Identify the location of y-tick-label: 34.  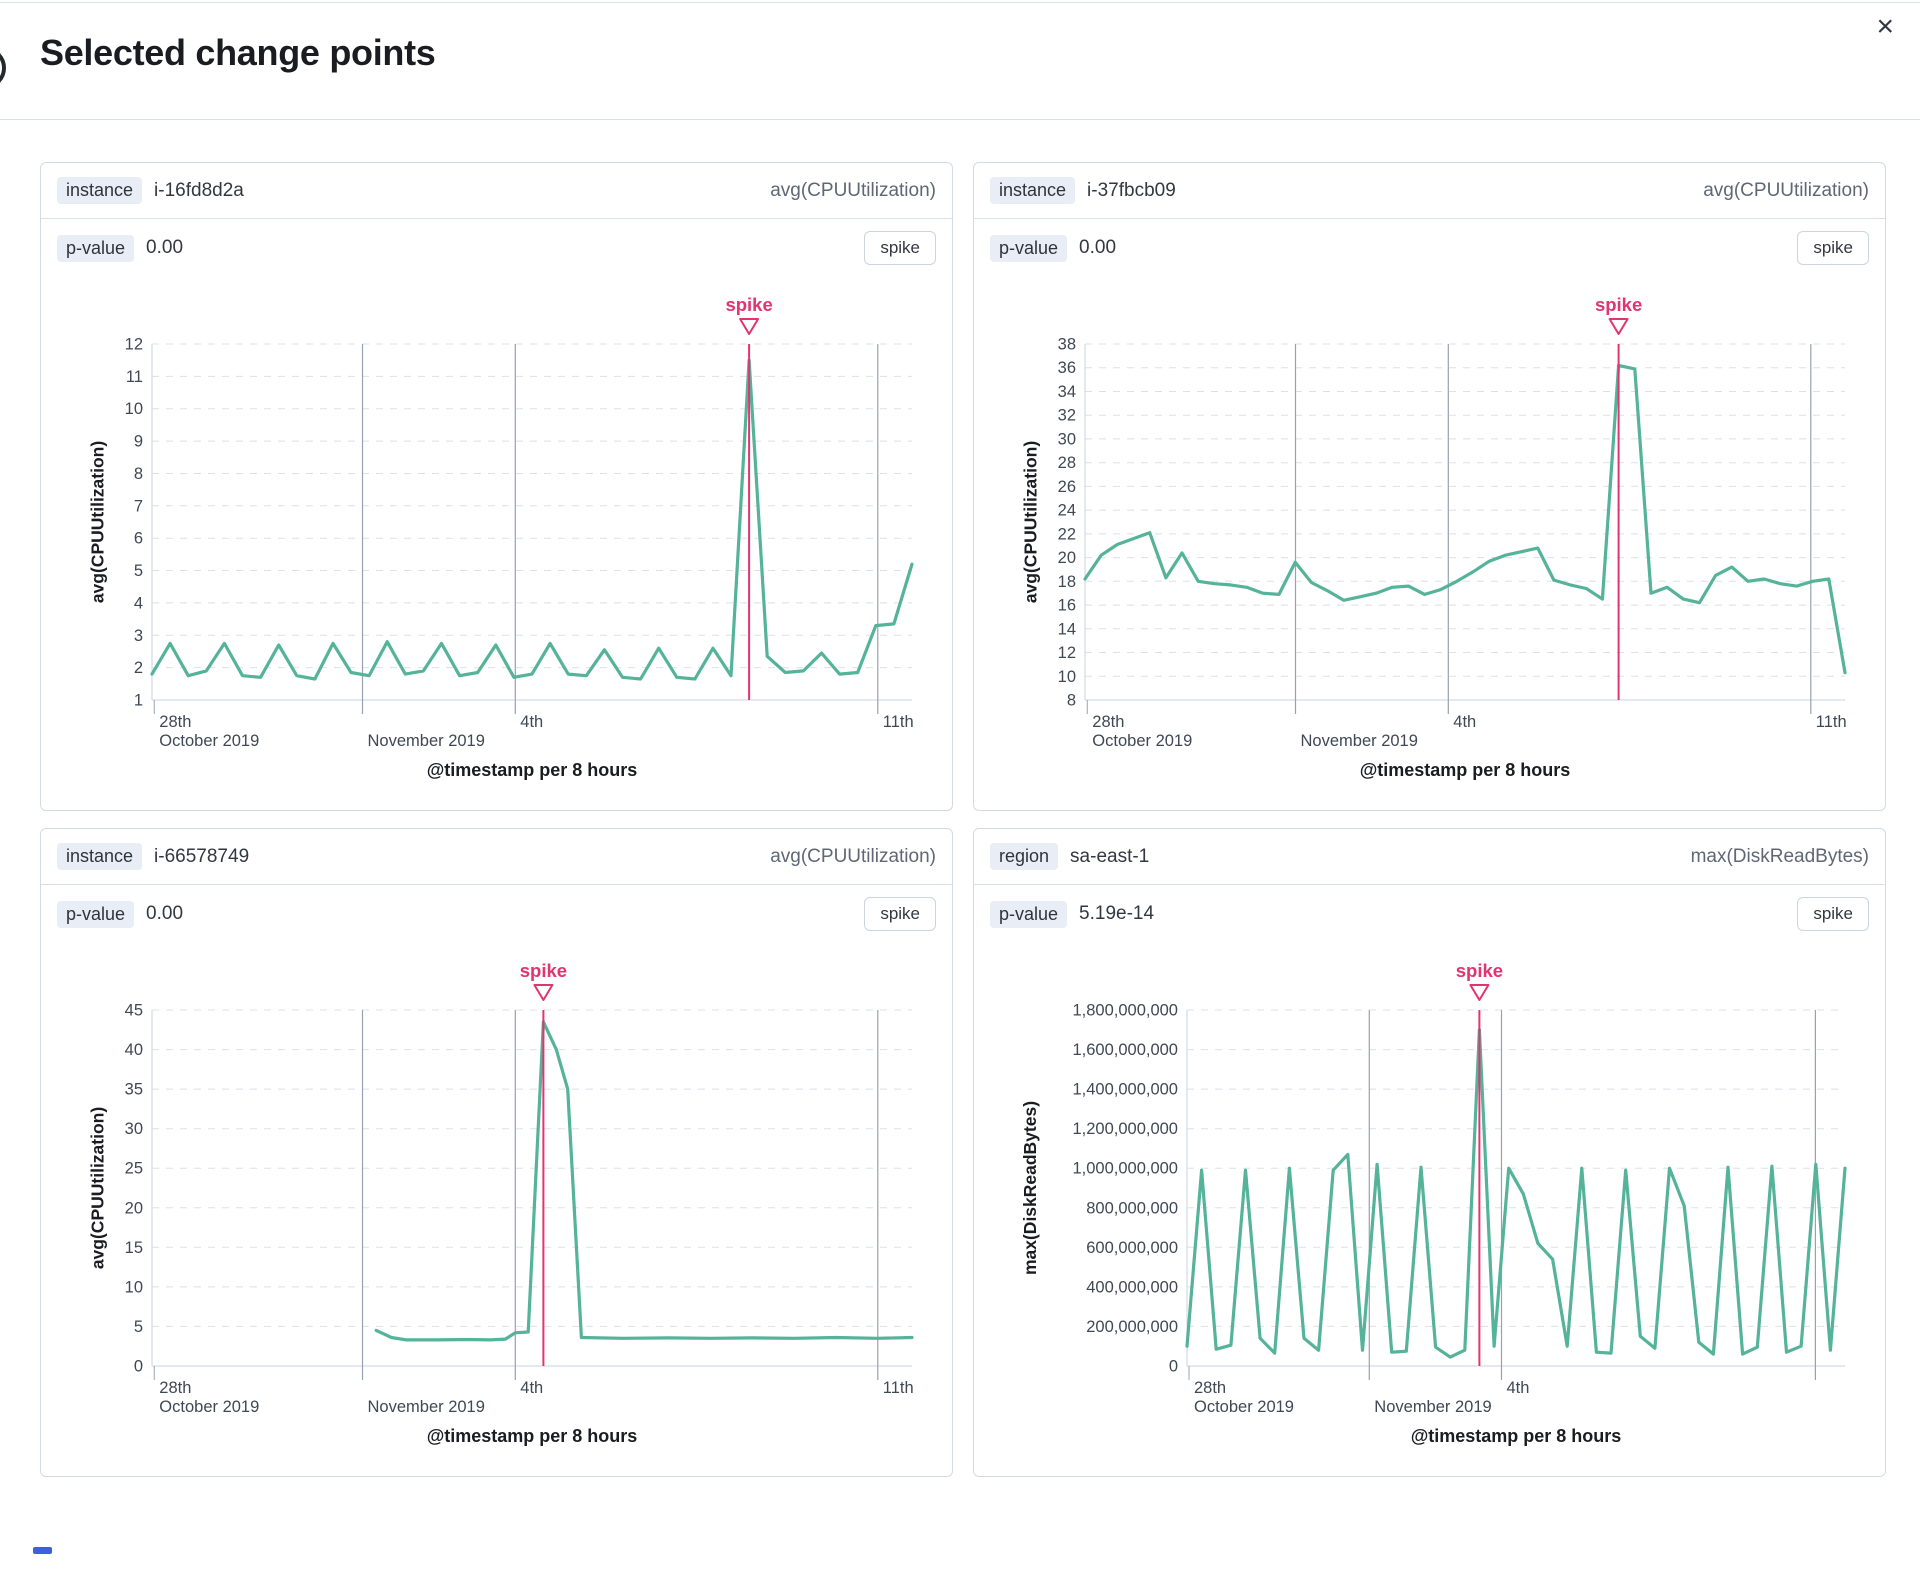
(1067, 392).